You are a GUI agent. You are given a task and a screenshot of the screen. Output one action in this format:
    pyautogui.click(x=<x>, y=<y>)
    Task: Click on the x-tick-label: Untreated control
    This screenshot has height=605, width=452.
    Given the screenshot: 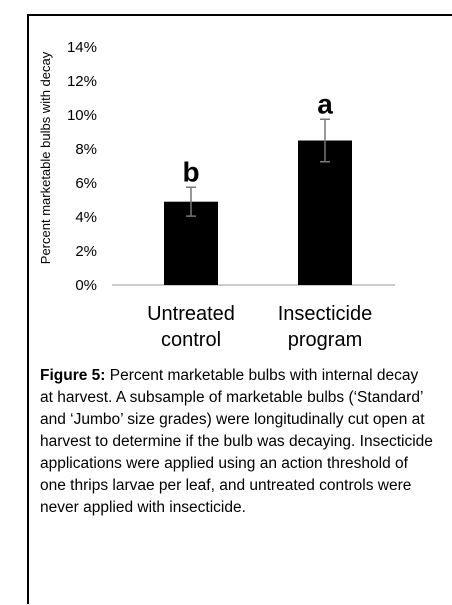 What is the action you would take?
    pyautogui.click(x=191, y=327)
    